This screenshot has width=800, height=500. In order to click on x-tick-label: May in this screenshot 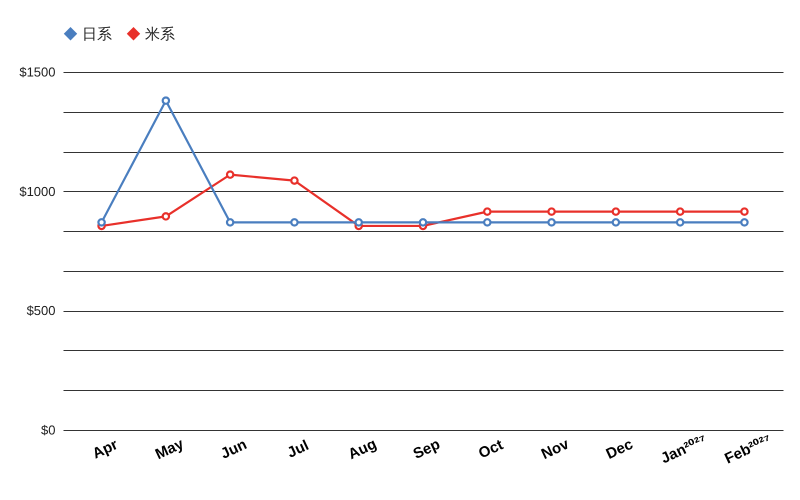, I will do `click(169, 449)`.